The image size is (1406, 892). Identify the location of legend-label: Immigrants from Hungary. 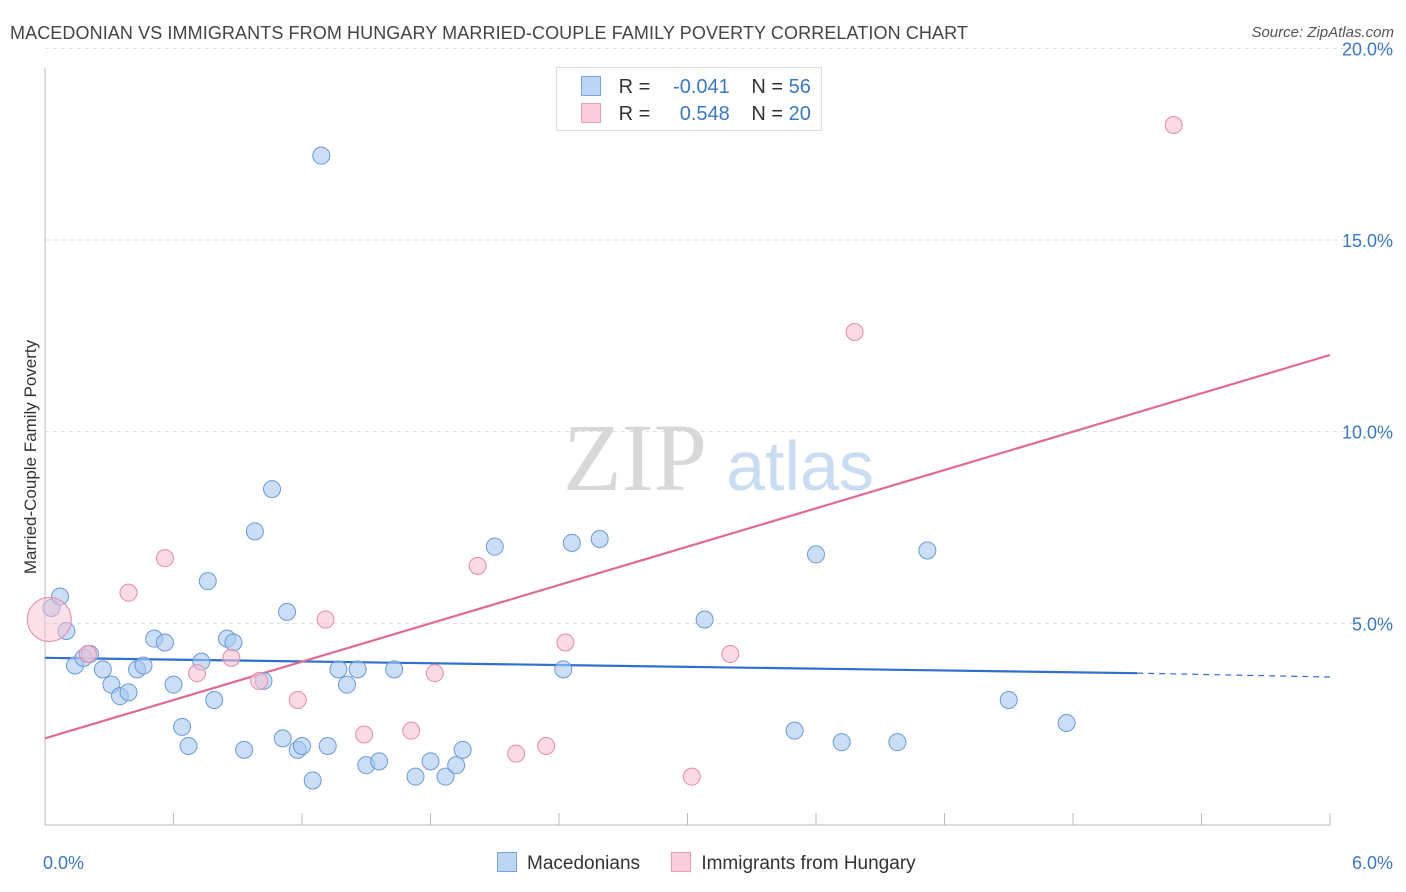
(808, 863).